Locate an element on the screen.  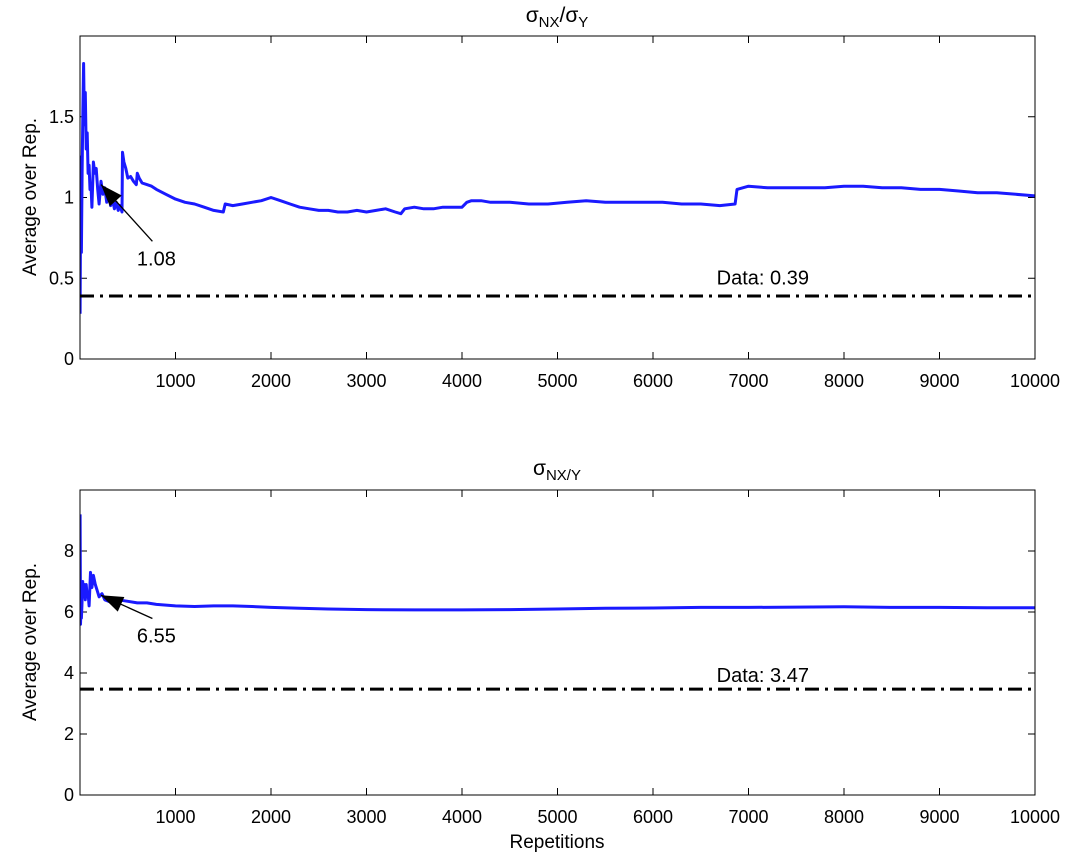
annotation-label: 1.08 is located at coordinates (156, 259).